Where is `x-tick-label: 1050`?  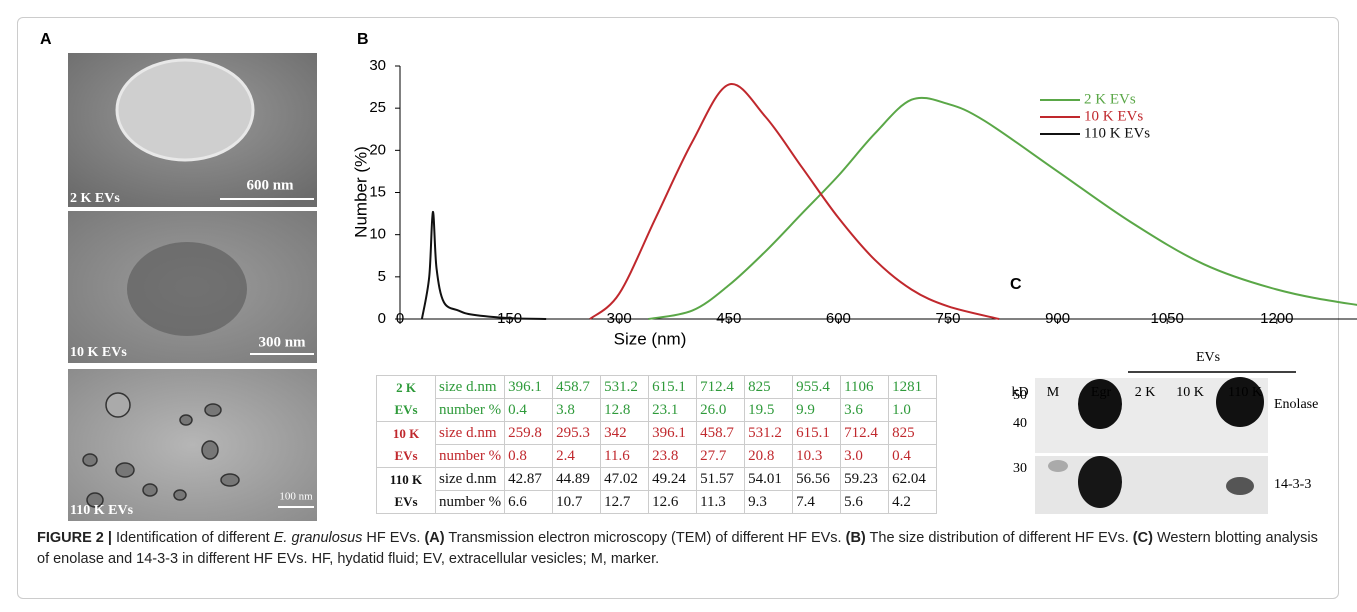
x-tick-label: 1050 is located at coordinates (1167, 318).